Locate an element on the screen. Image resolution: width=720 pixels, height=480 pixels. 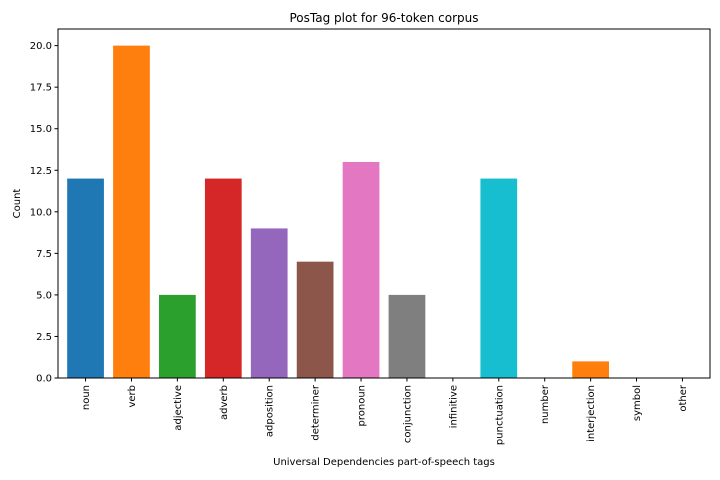
bar-adjective is located at coordinates (177, 336).